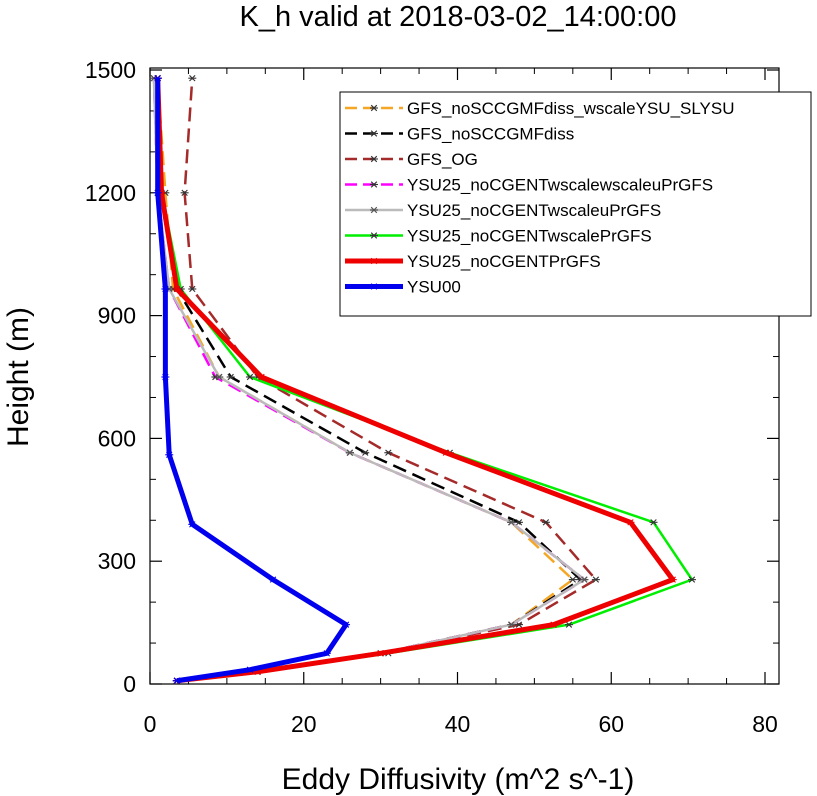  I want to click on legend-label: YSU25_noCGENTwscaleuPrGFS, so click(534, 210).